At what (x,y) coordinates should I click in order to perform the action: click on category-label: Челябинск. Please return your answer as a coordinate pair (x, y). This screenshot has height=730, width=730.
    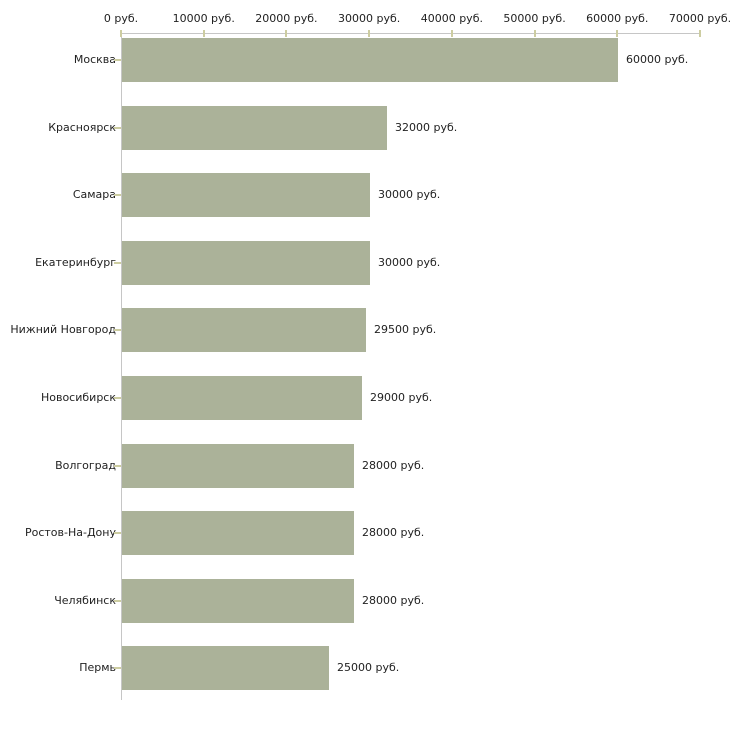
    Looking at the image, I should click on (85, 600).